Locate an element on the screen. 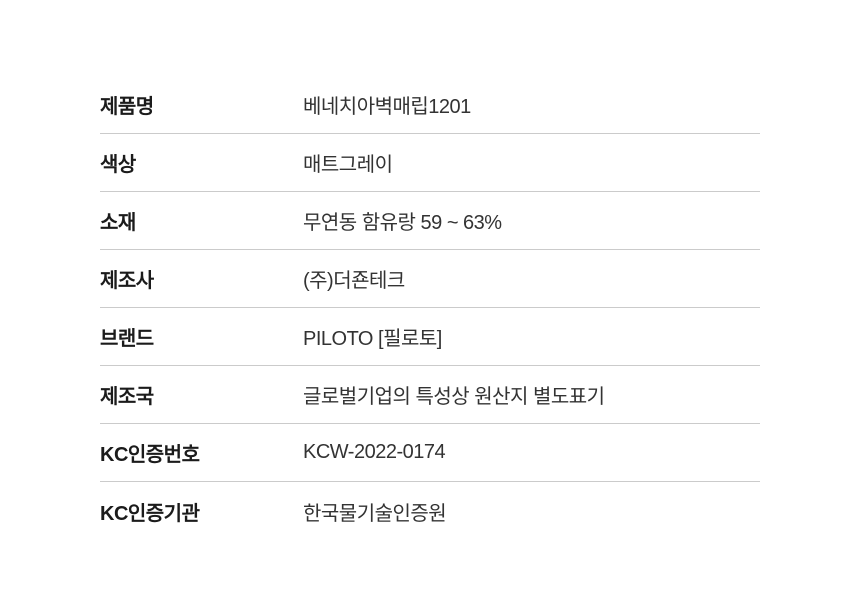 The image size is (860, 612). spec-label: KC인증번호 is located at coordinates (150, 455).